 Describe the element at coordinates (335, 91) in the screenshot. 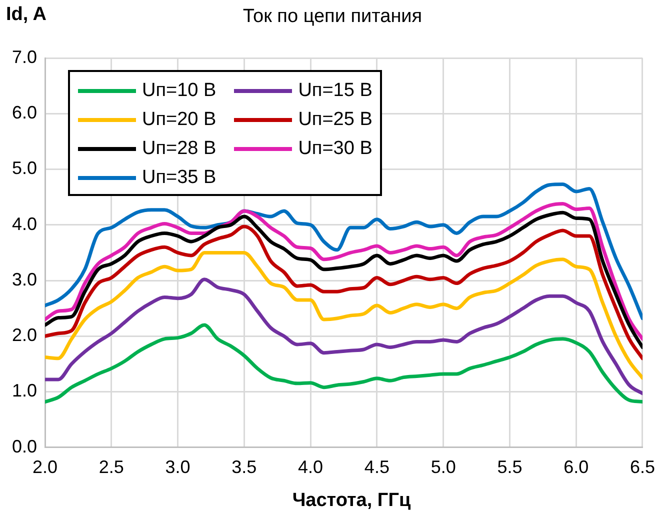

I see `legend-label: Uп=15 В` at that location.